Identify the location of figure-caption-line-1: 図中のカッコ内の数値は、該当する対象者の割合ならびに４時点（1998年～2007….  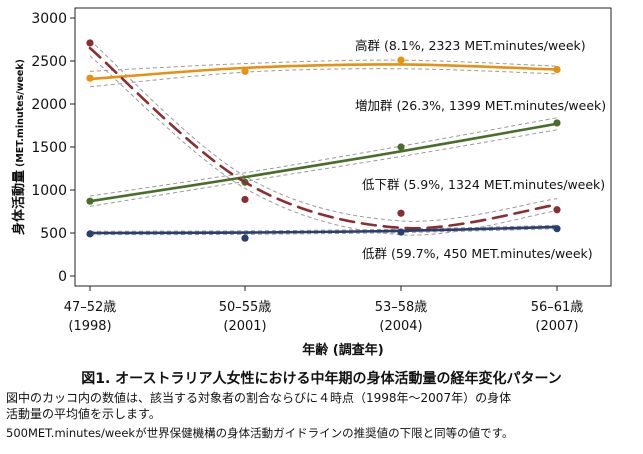
(259, 398).